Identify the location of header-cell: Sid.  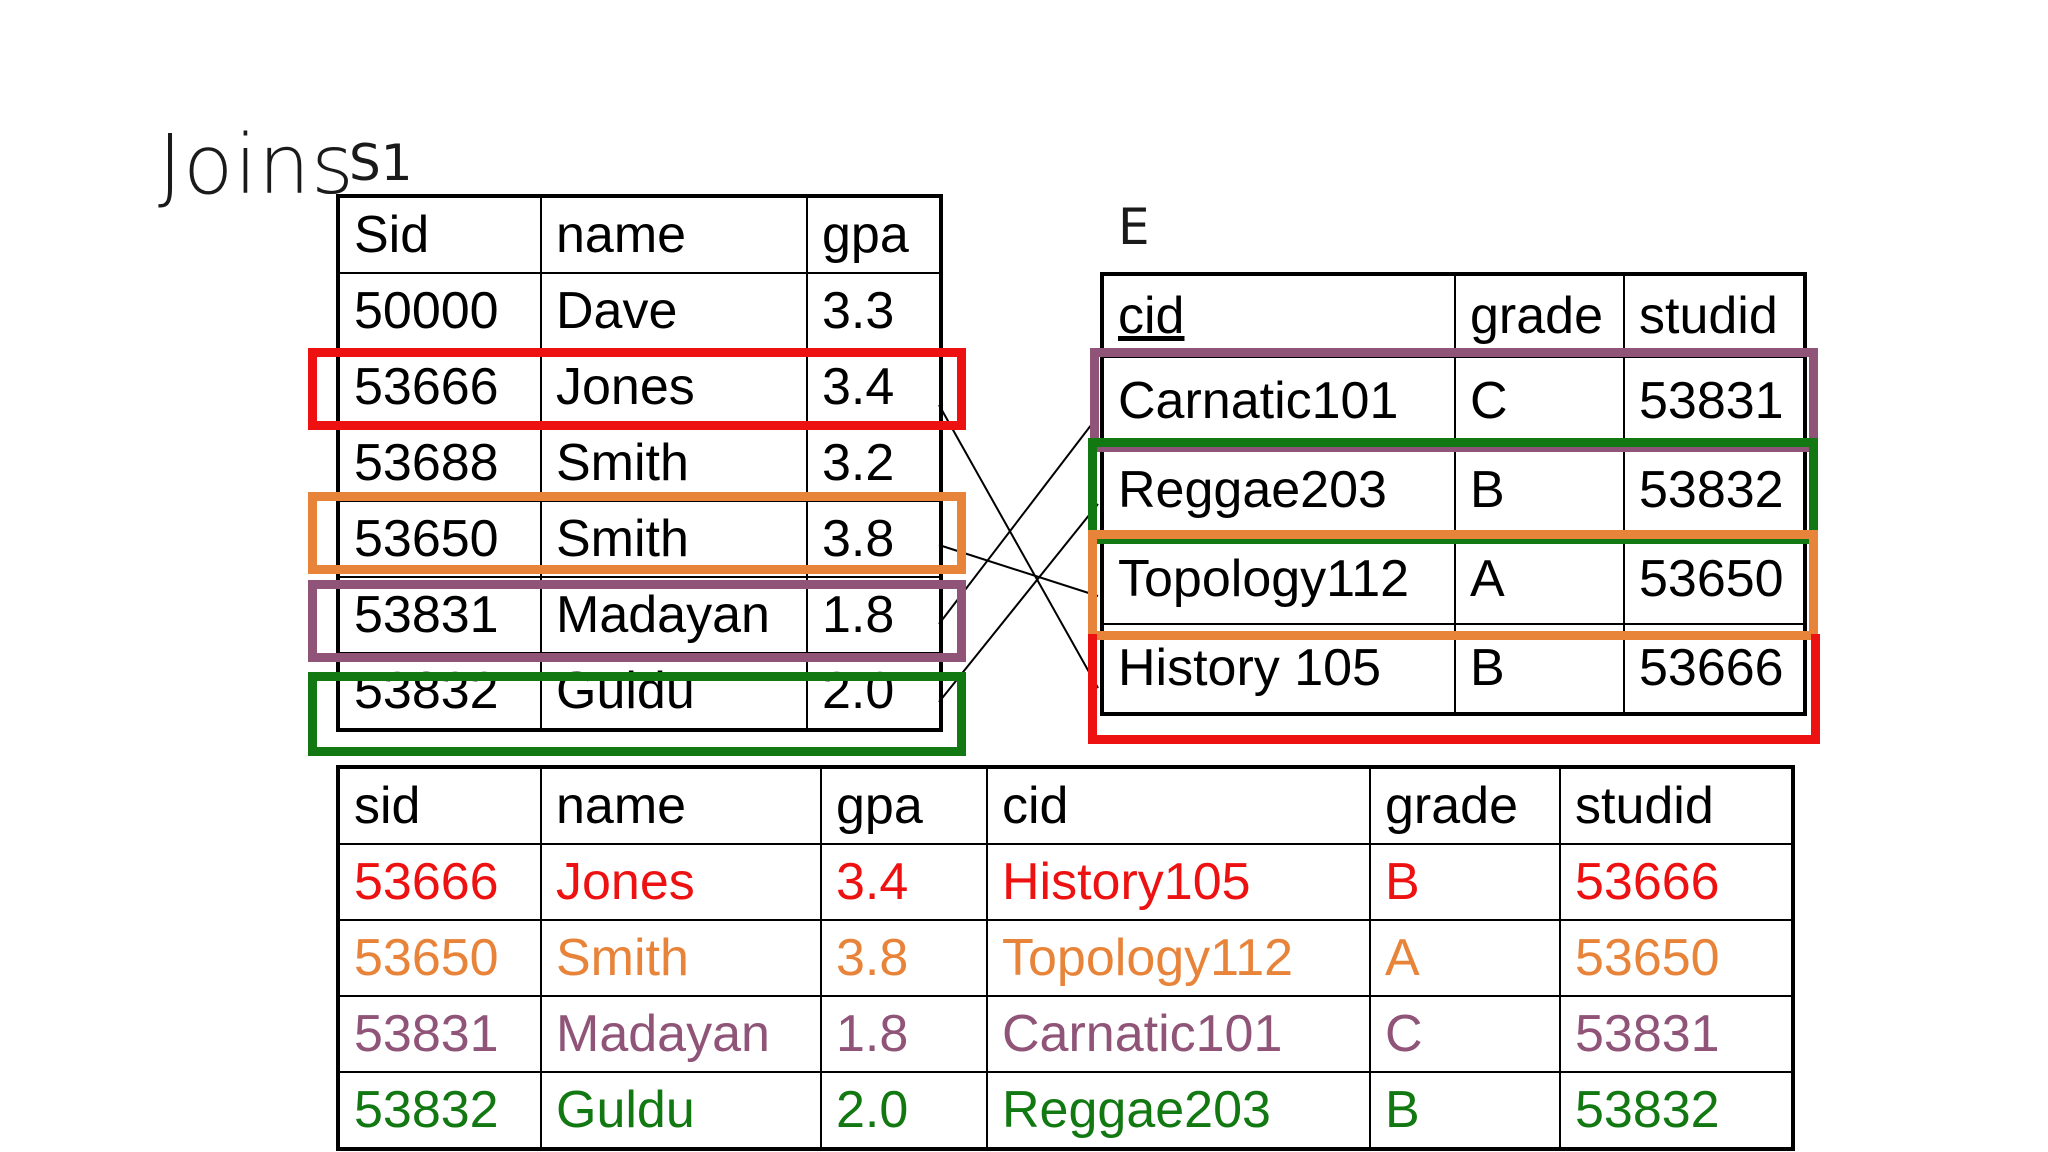
(439, 234).